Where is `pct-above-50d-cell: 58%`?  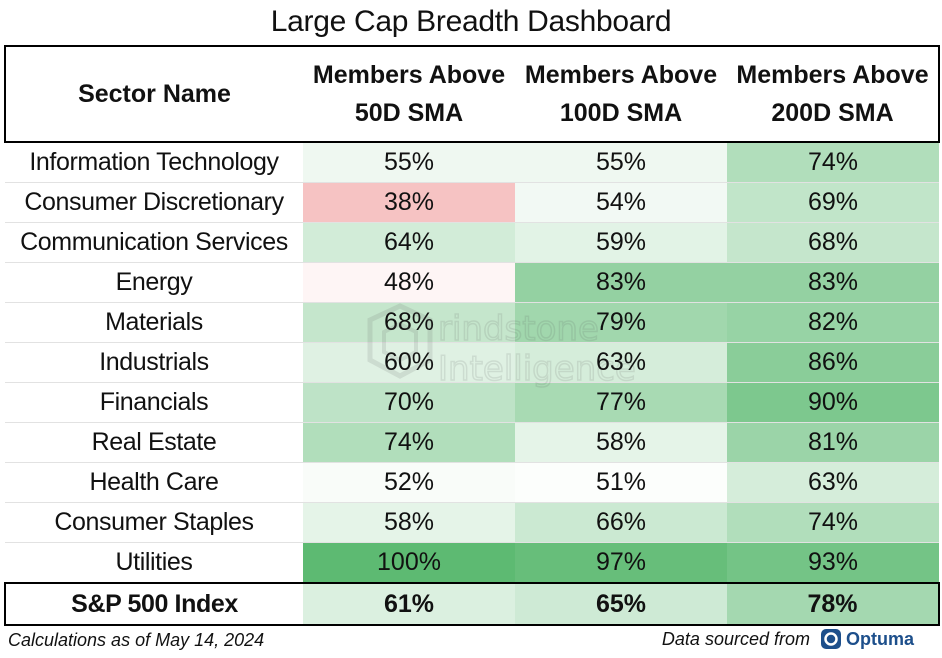
pct-above-50d-cell: 58% is located at coordinates (409, 522).